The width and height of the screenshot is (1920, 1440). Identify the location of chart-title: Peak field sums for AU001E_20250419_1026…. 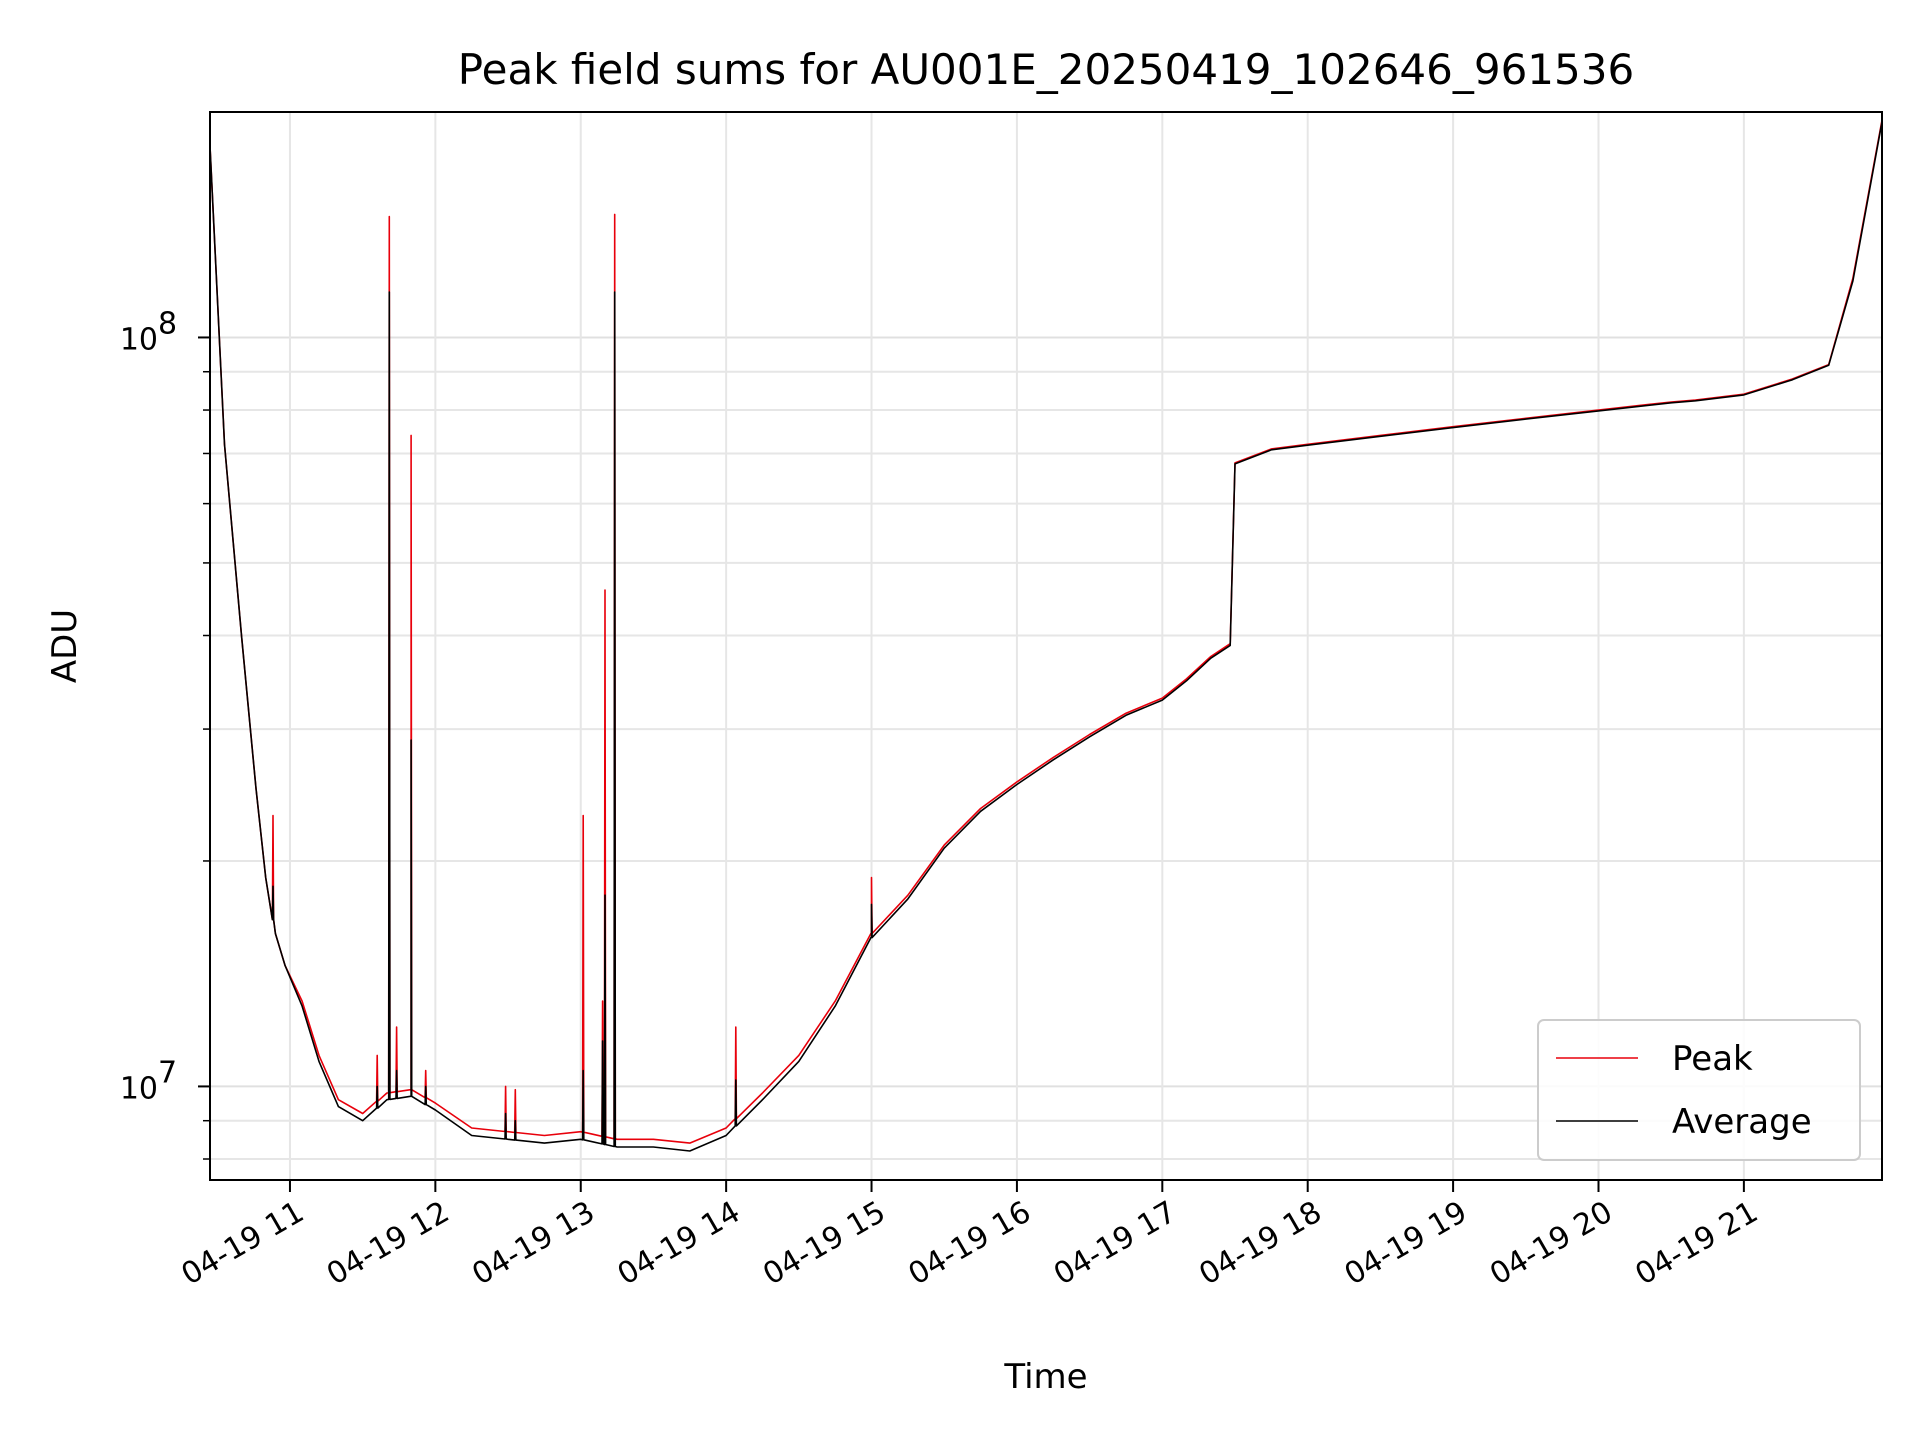
(1046, 69).